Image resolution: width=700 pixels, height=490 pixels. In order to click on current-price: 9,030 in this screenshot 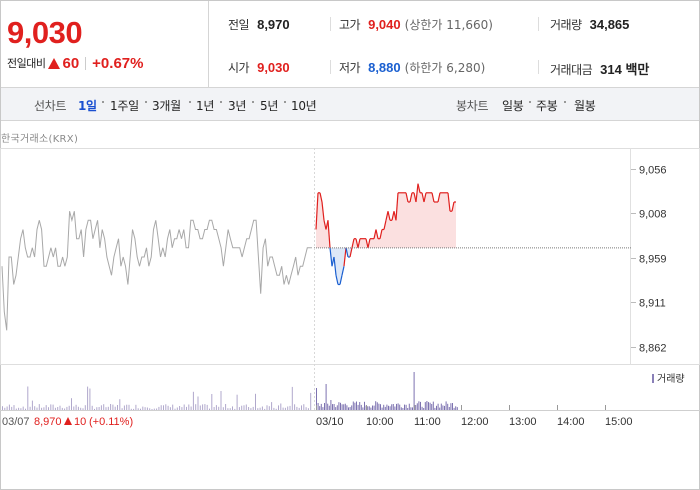, I will do `click(45, 32)`.